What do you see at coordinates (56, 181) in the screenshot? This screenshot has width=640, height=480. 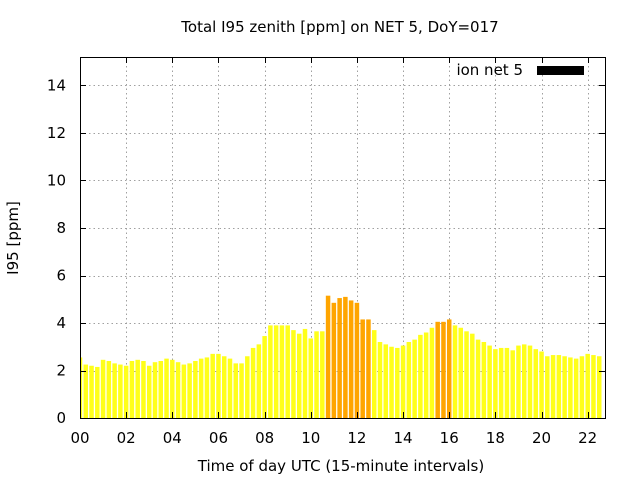 I see `y-tick-label: 10` at bounding box center [56, 181].